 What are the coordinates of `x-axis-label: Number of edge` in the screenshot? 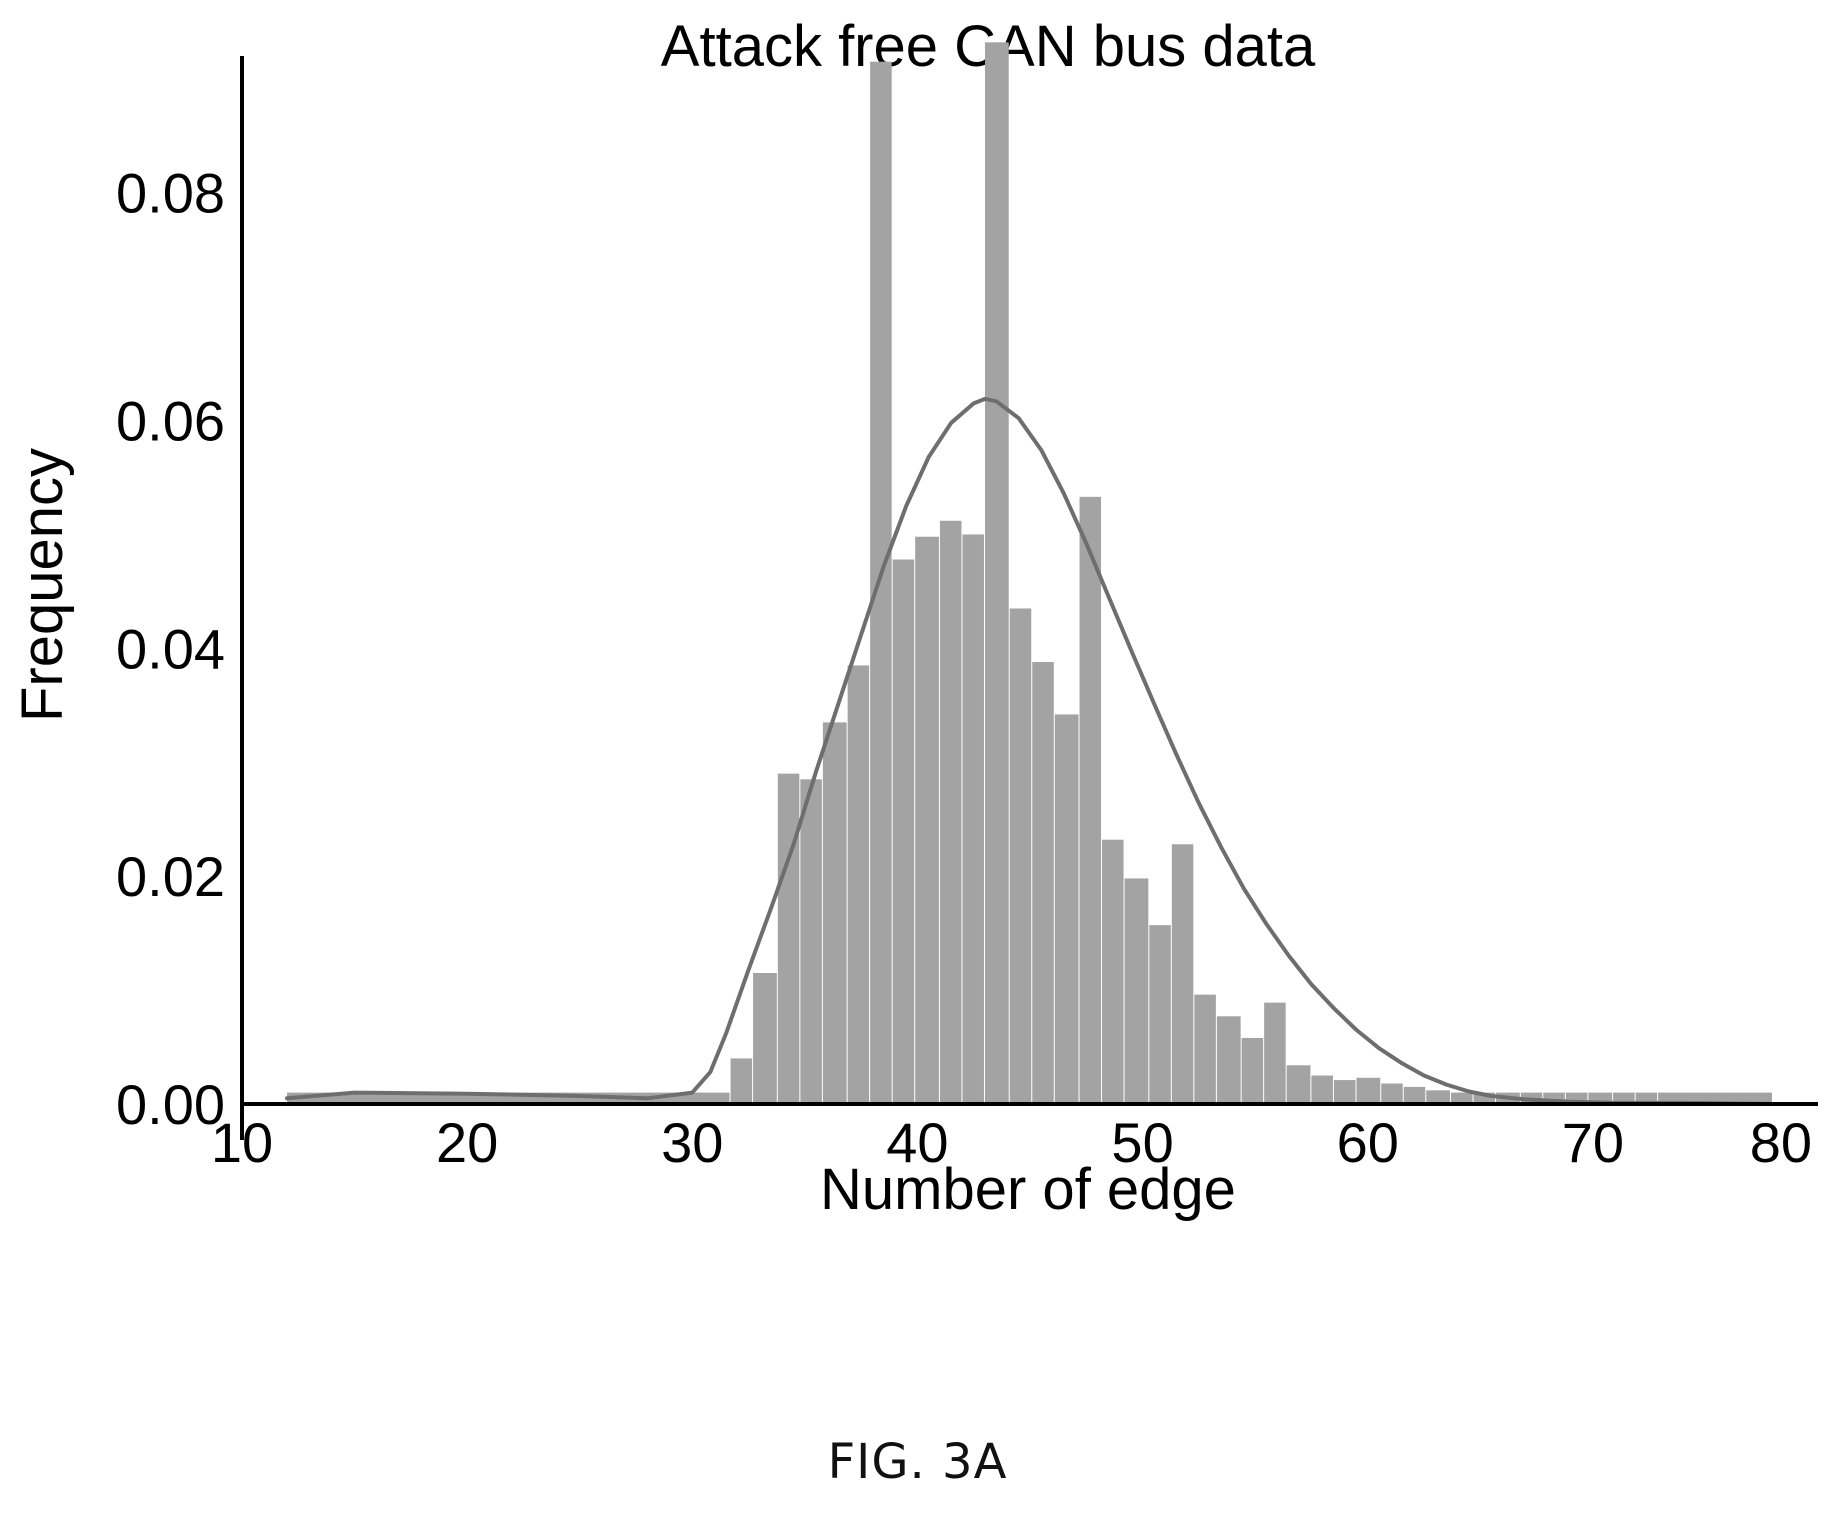 It's located at (1028, 1189).